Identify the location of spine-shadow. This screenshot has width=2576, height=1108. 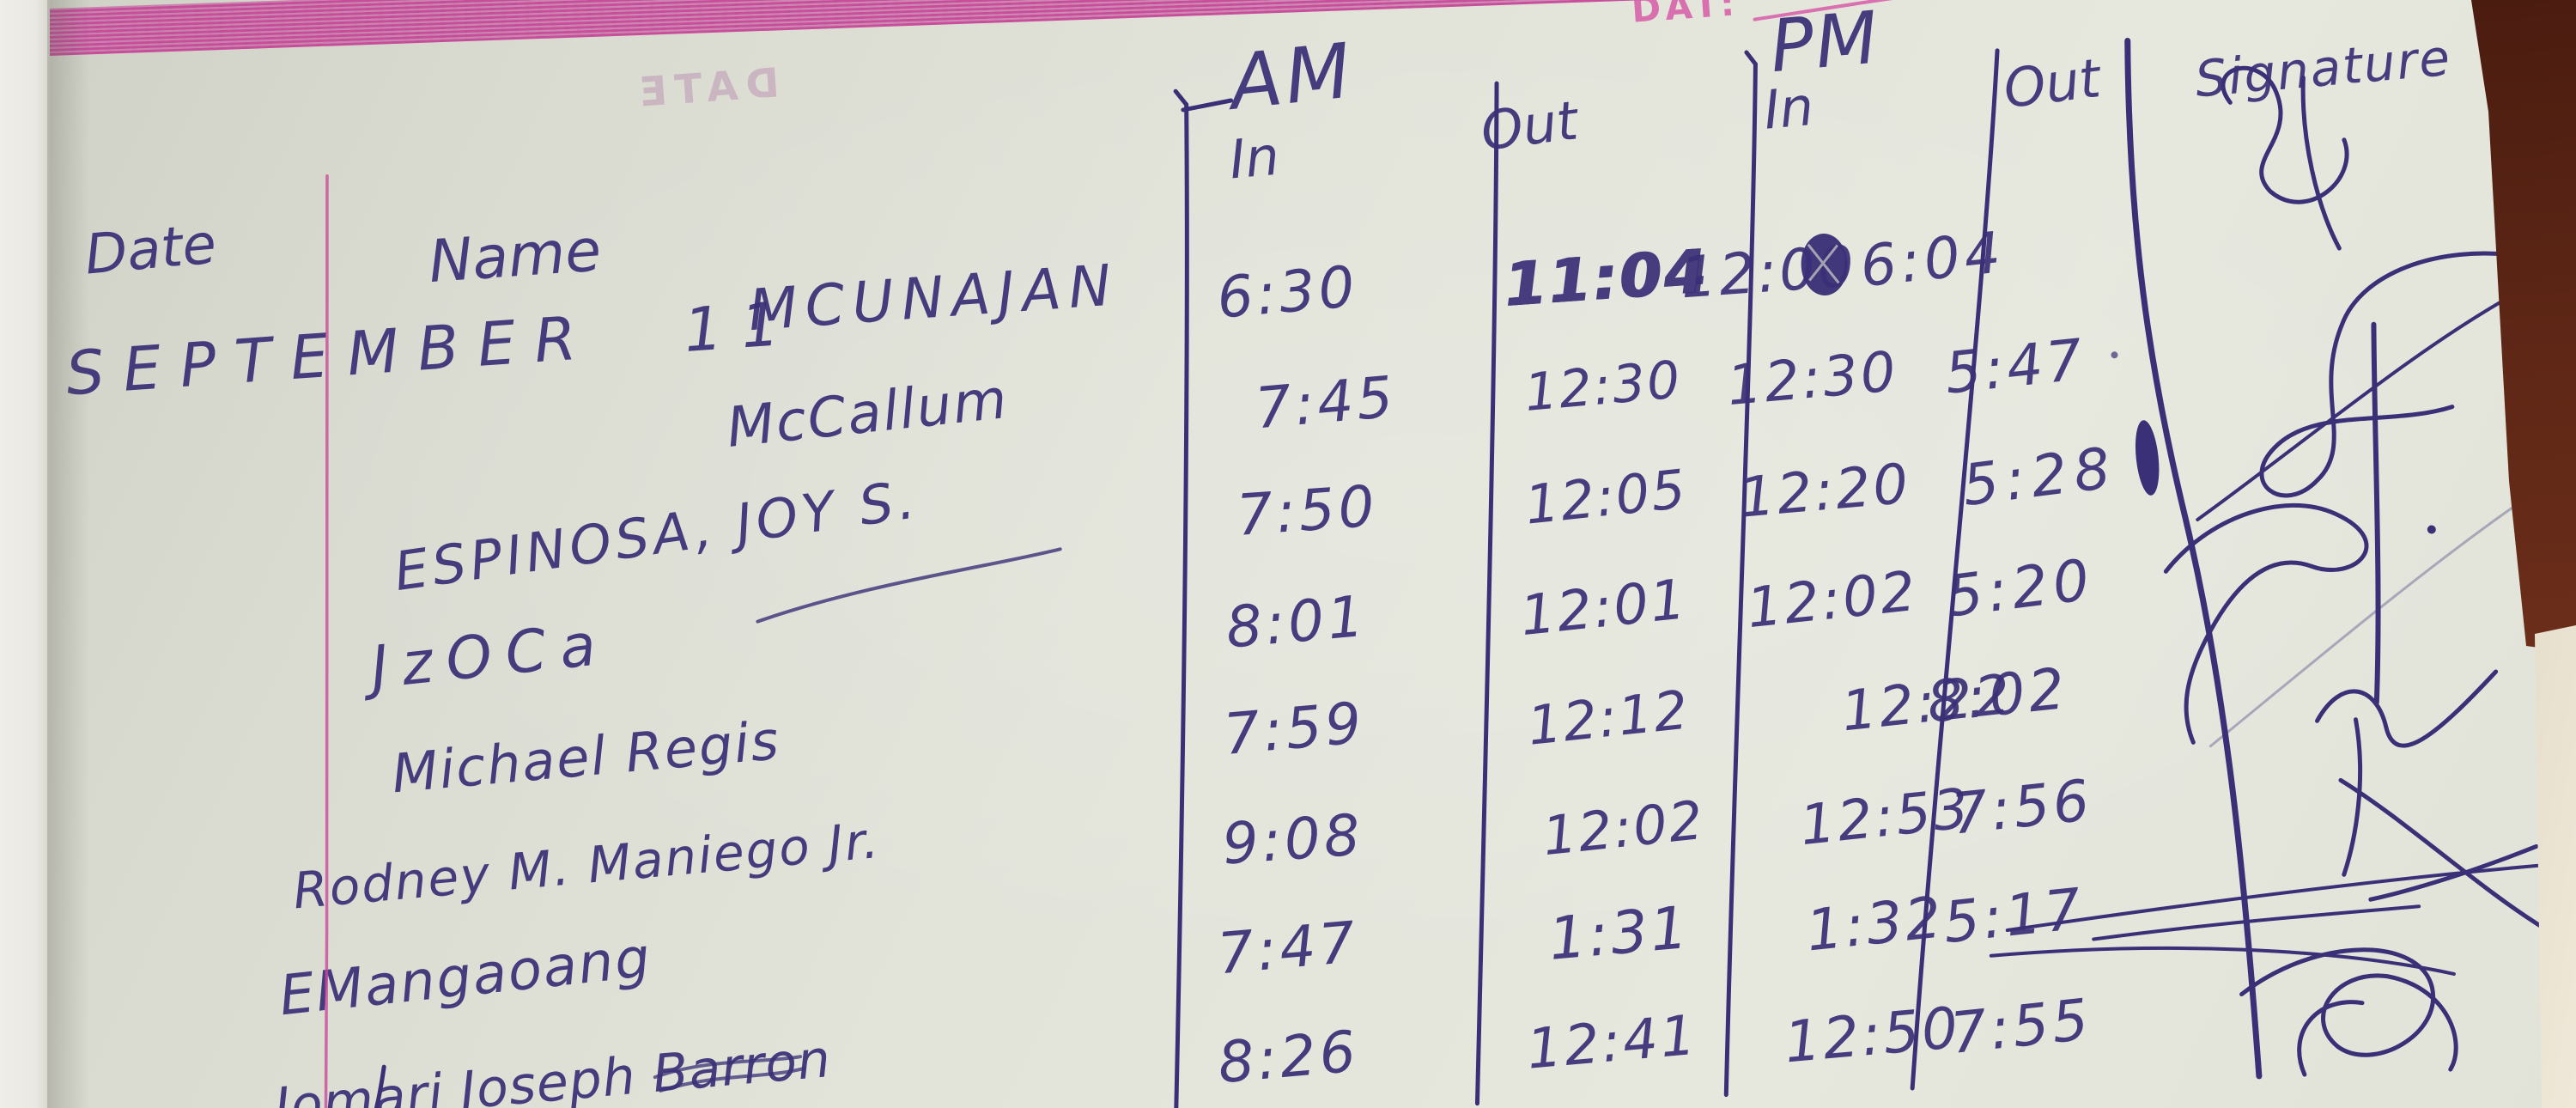
(69, 554).